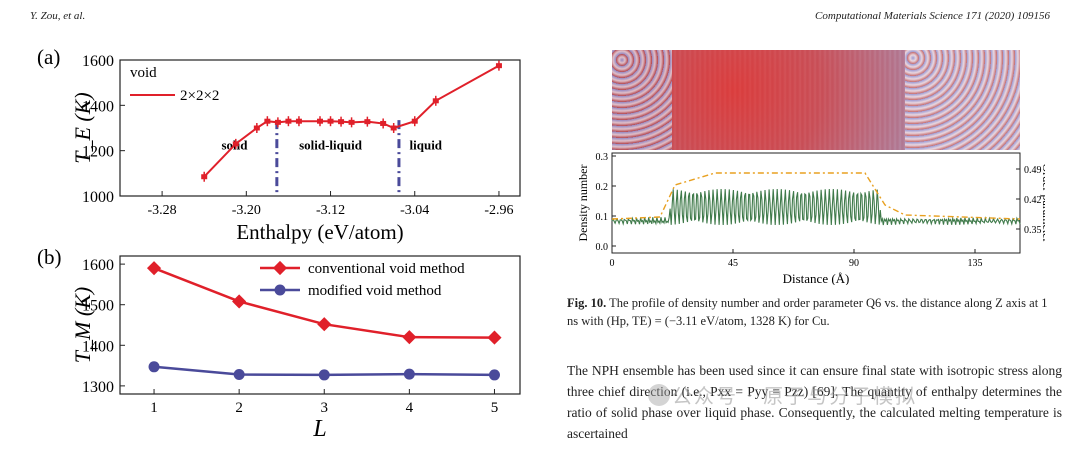 This screenshot has height=449, width=1080. What do you see at coordinates (48, 57) in the screenshot?
I see `panel-a-label: (a)` at bounding box center [48, 57].